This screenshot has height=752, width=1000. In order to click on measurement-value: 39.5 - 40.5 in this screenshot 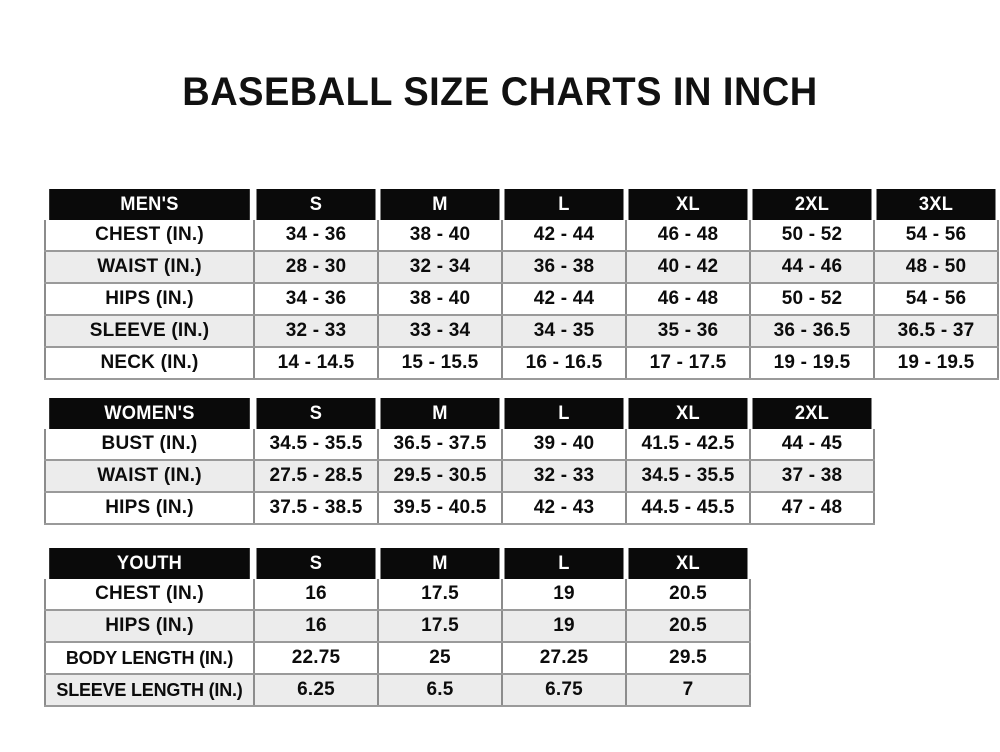, I will do `click(440, 508)`.